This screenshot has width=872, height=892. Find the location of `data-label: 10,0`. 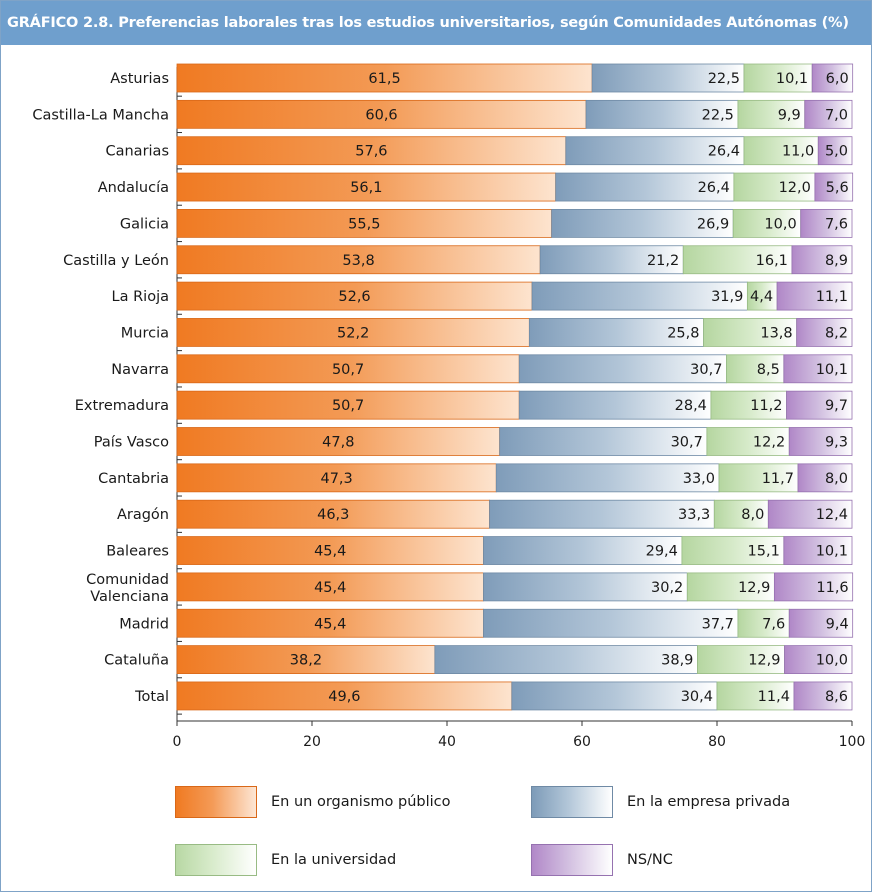

data-label: 10,0 is located at coordinates (832, 661).